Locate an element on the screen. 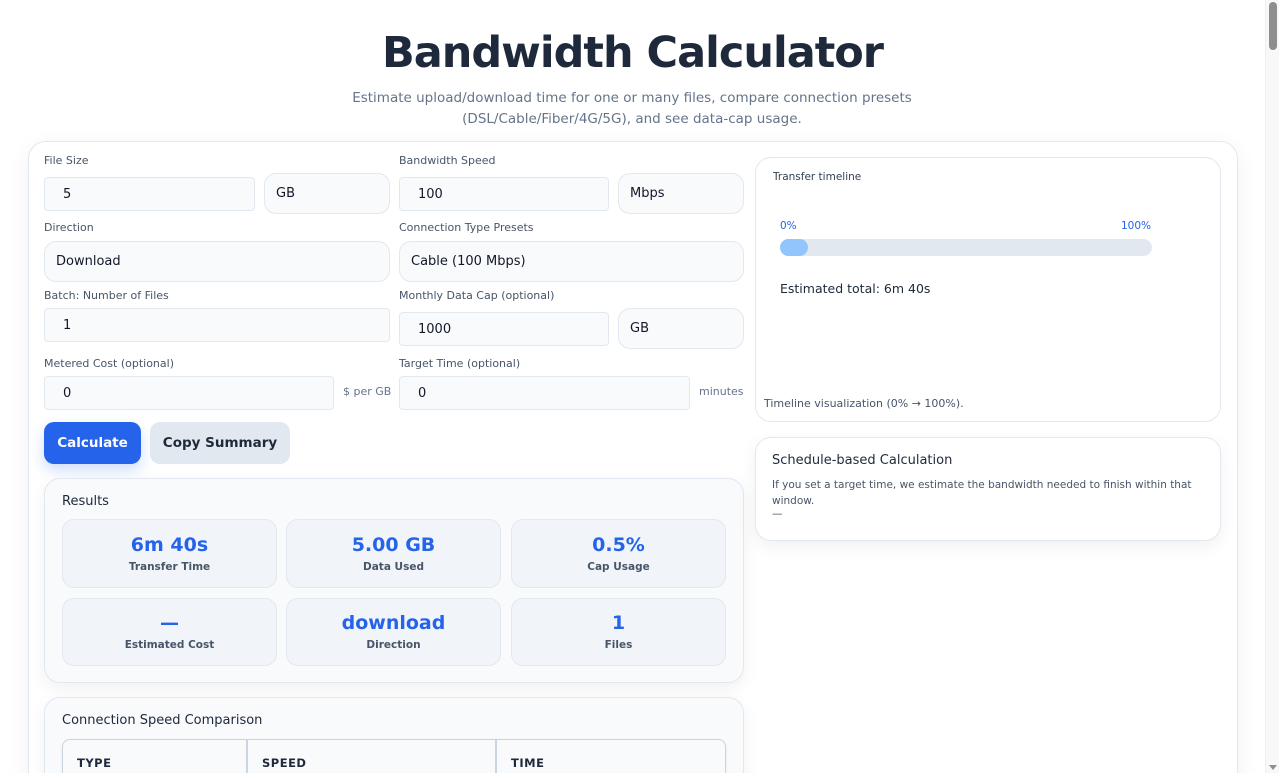 The height and width of the screenshot is (773, 1279). file-size-unit-select: GB is located at coordinates (327, 193).